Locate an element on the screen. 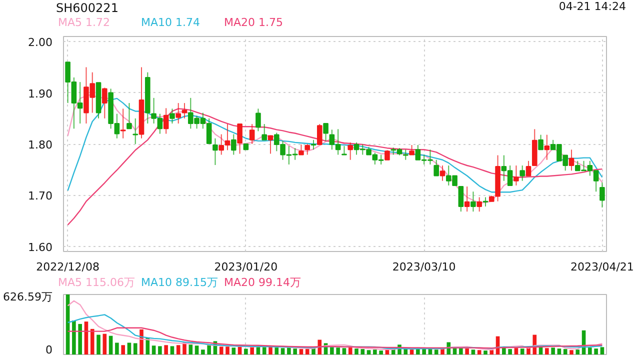 This screenshot has height=360, width=640. x-tick-label: 2023/03/10 is located at coordinates (424, 267).